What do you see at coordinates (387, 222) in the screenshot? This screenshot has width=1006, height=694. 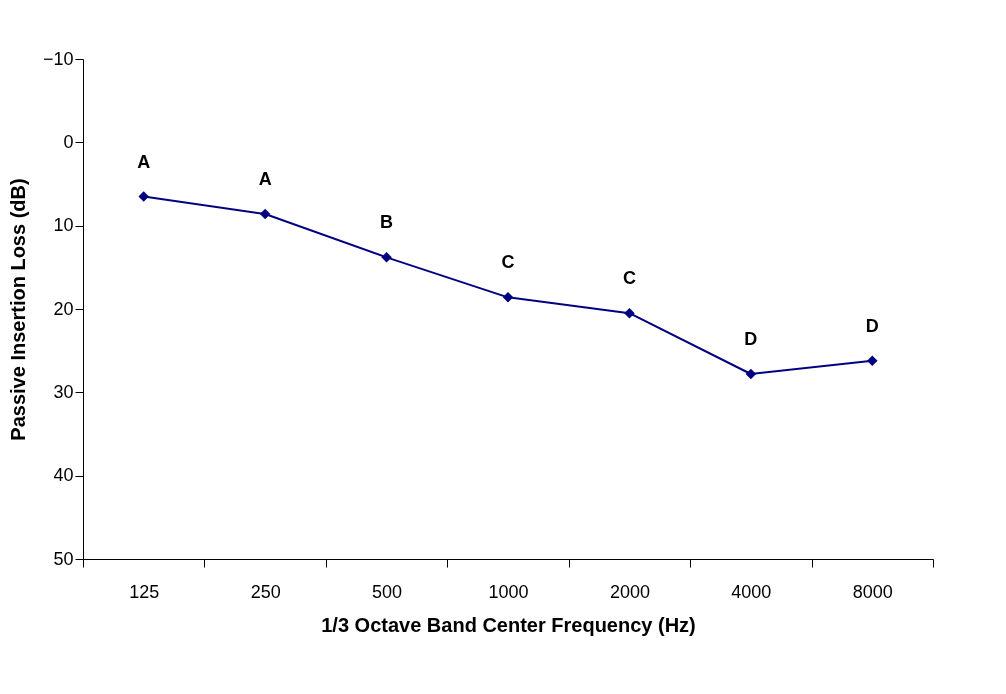 I see `annotation: B` at bounding box center [387, 222].